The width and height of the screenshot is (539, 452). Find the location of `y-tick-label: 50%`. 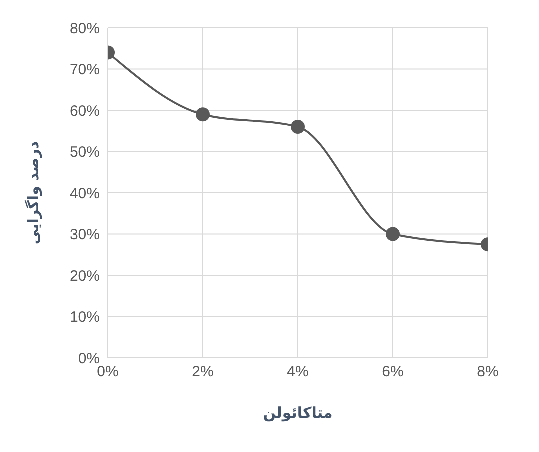

y-tick-label: 50% is located at coordinates (85, 153).